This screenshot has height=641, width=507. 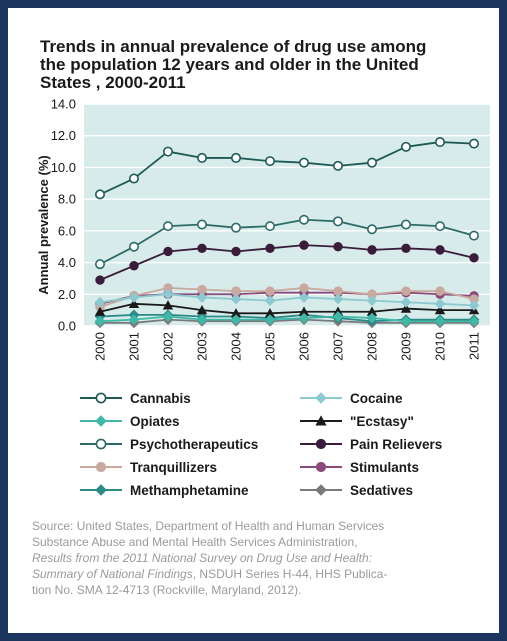 I want to click on x-tick-label: 2000, so click(x=100, y=346).